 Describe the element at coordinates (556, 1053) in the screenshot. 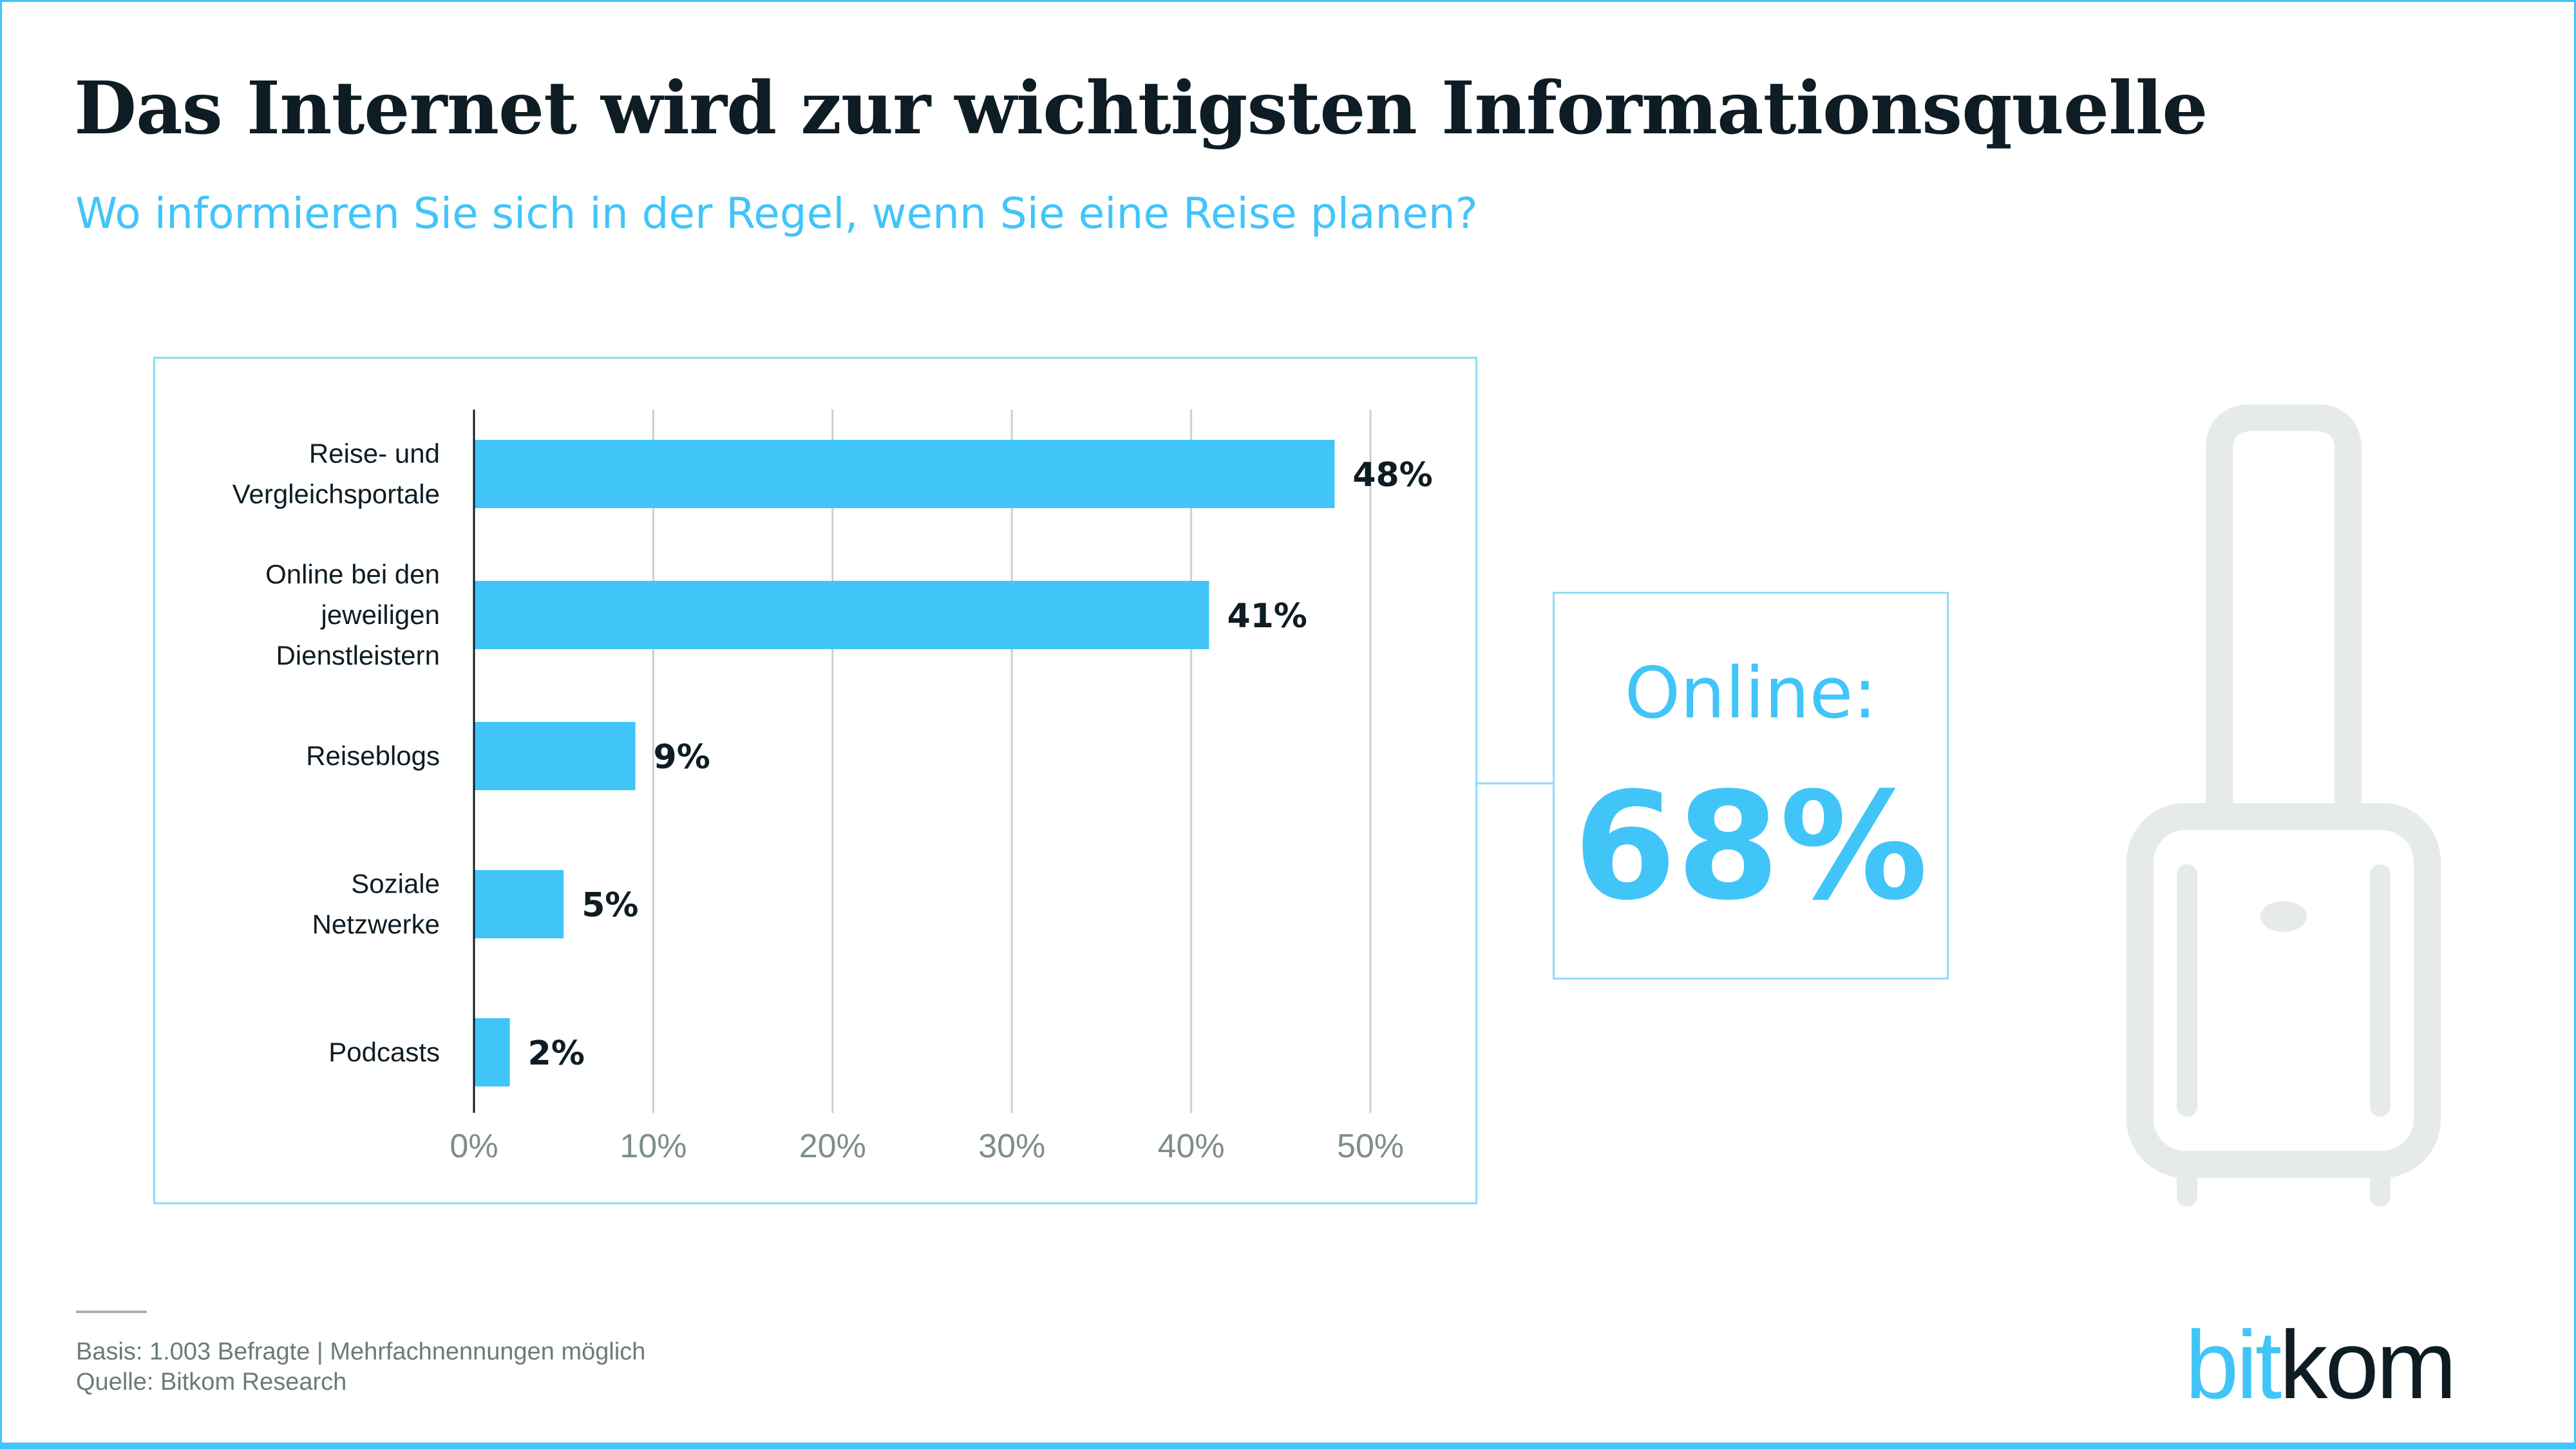

I see `data-label: 2%` at that location.